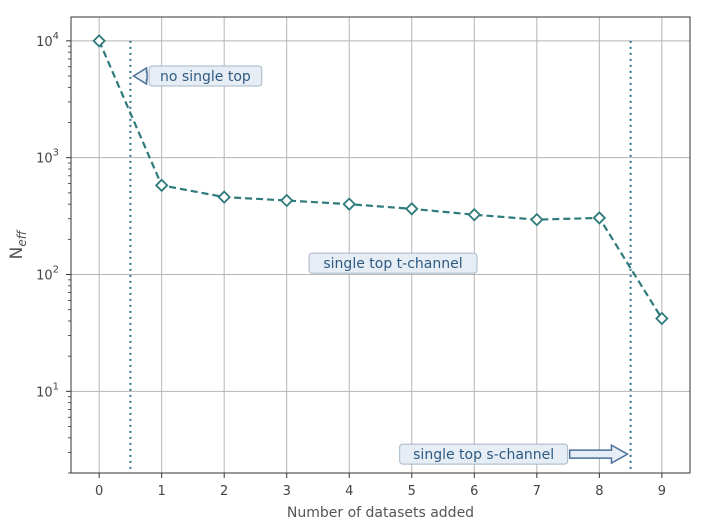  I want to click on y-axis-label-sub: eff, so click(22, 237).